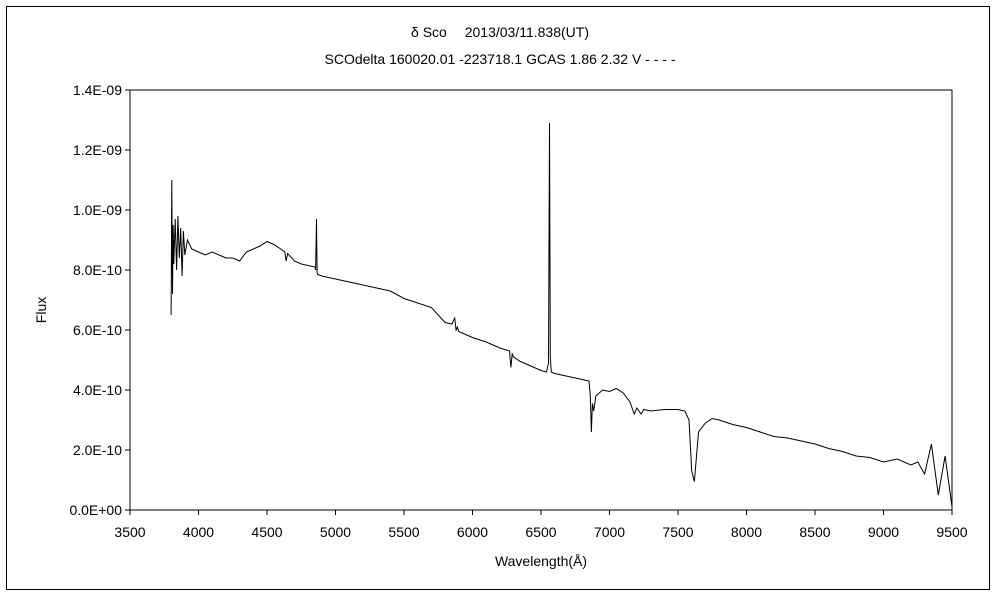  I want to click on x-tick-label: 7000, so click(609, 532).